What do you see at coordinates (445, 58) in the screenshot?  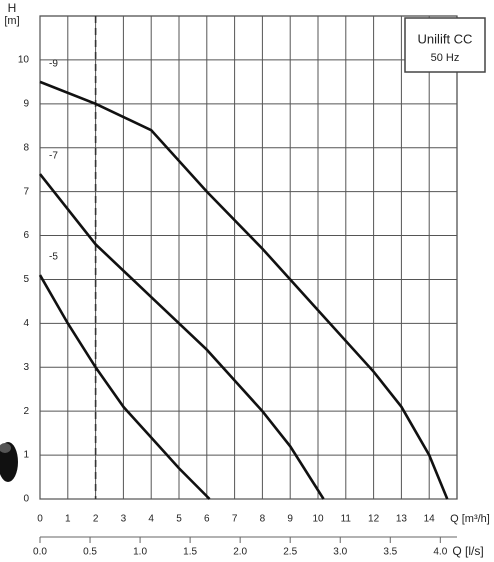 I see `chart-subtitle: 50 Hz` at bounding box center [445, 58].